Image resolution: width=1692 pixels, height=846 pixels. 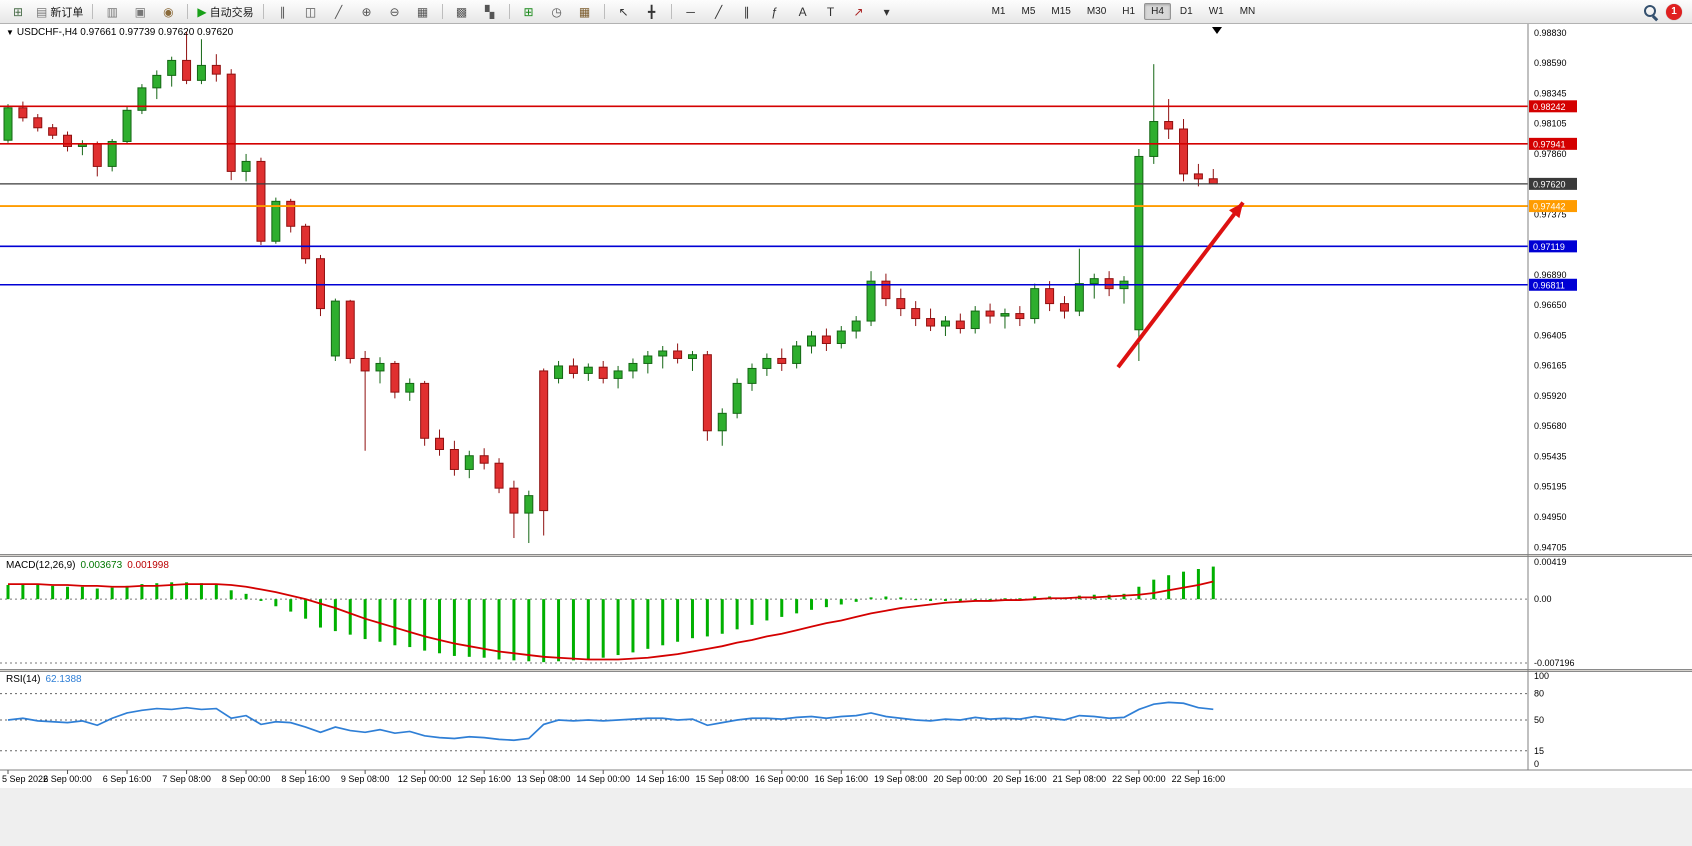 I want to click on alerts-button: ◉, so click(x=168, y=12).